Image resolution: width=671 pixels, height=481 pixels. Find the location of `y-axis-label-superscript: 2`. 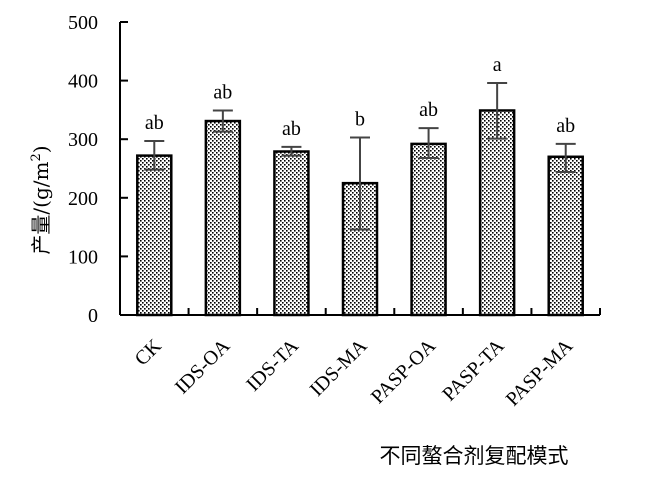

y-axis-label-superscript: 2 is located at coordinates (36, 157).